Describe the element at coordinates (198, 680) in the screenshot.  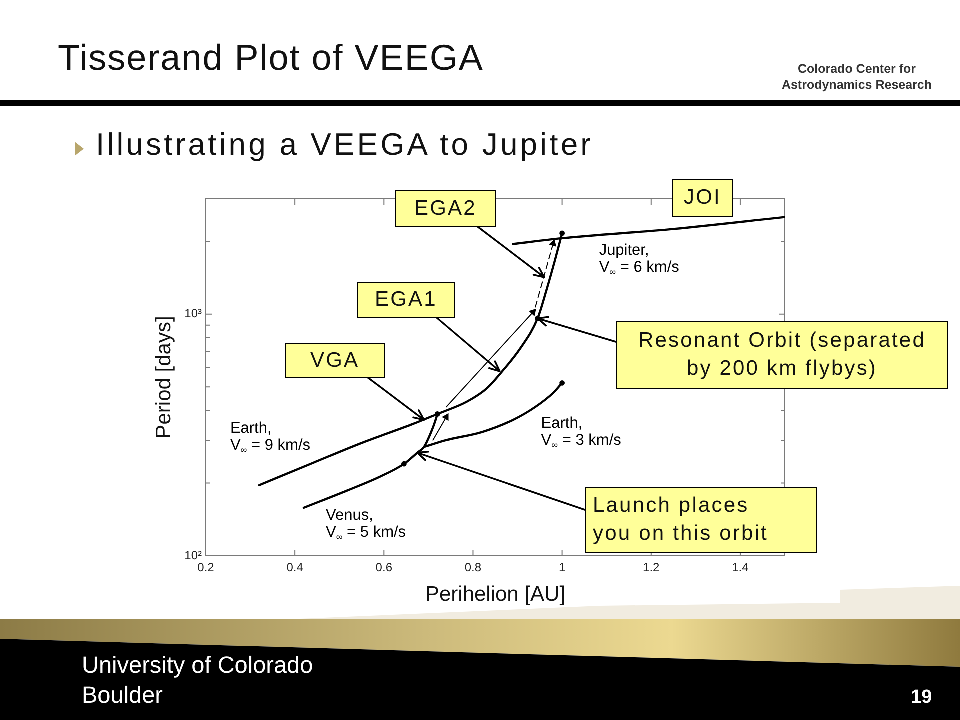
I see `text: University of Colorado Boulder` at that location.